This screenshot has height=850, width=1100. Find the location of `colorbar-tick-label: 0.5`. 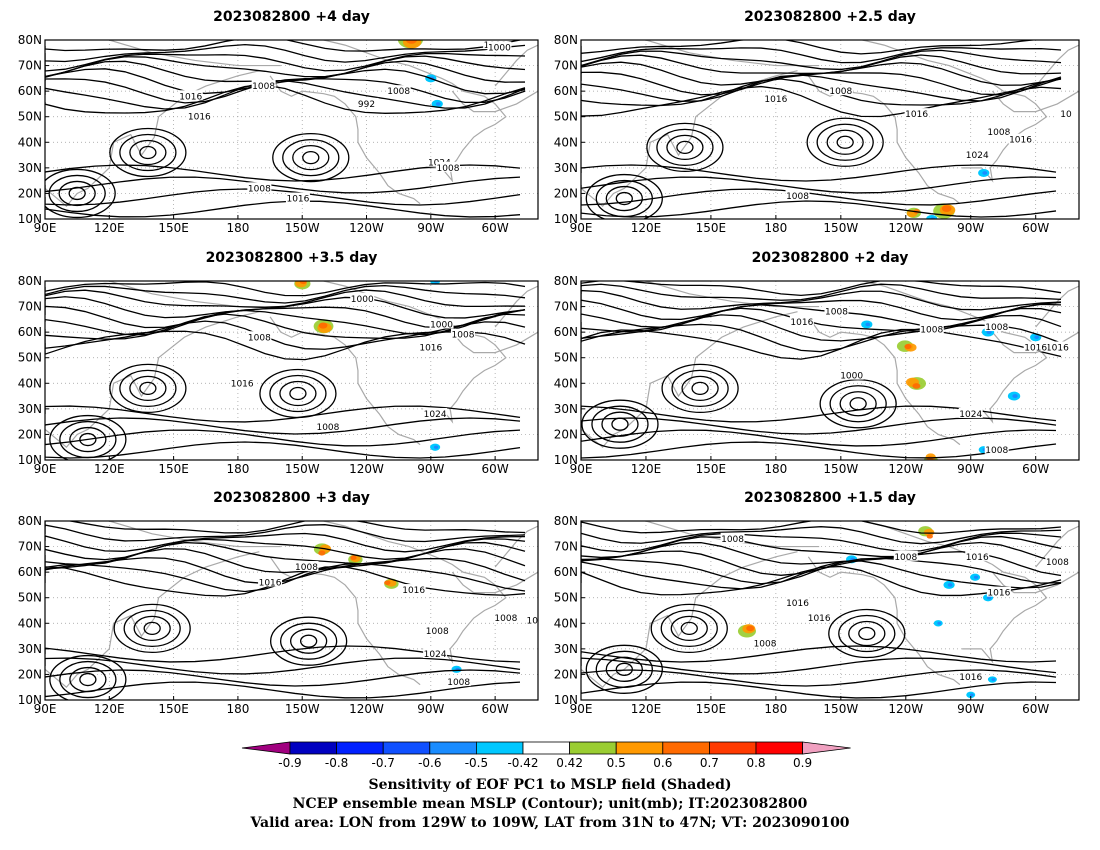

colorbar-tick-label: 0.5 is located at coordinates (616, 763).